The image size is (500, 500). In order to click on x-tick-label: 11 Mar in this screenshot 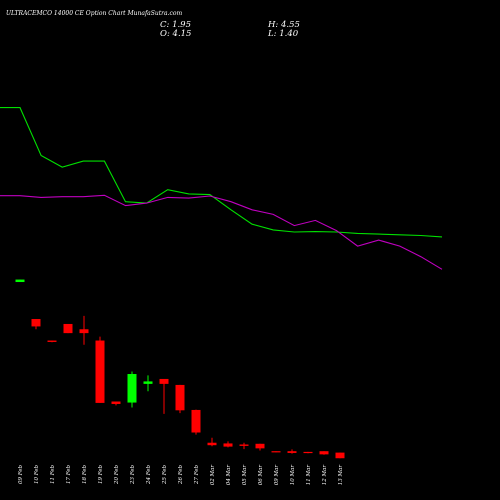, I will do `click(309, 475)`.